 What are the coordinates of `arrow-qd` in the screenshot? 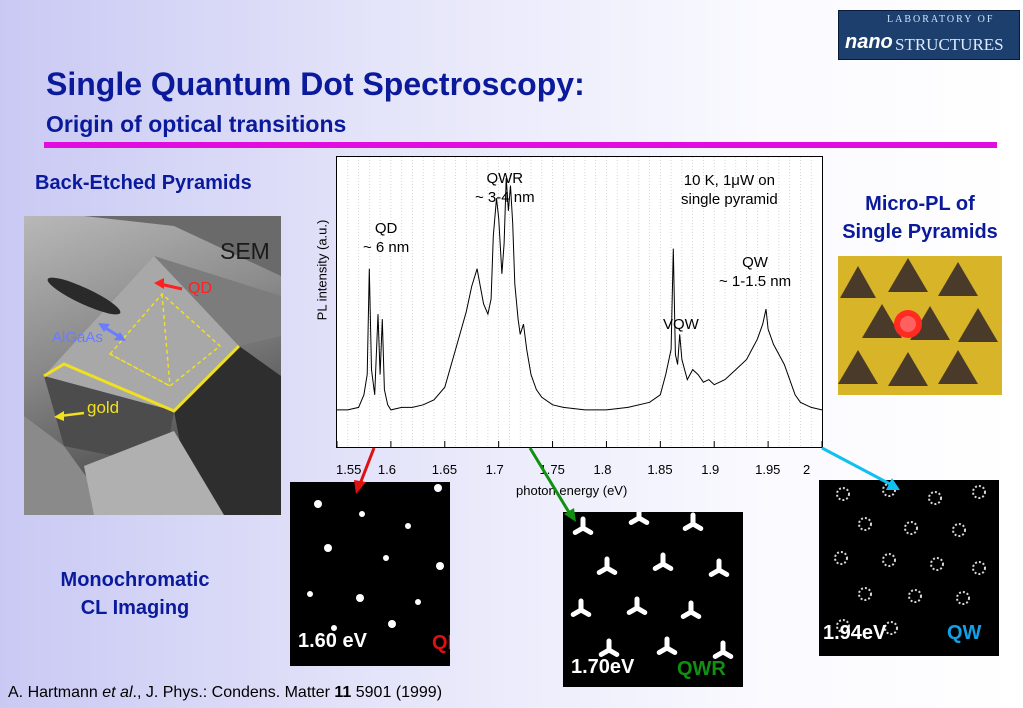 It's located at (367, 466).